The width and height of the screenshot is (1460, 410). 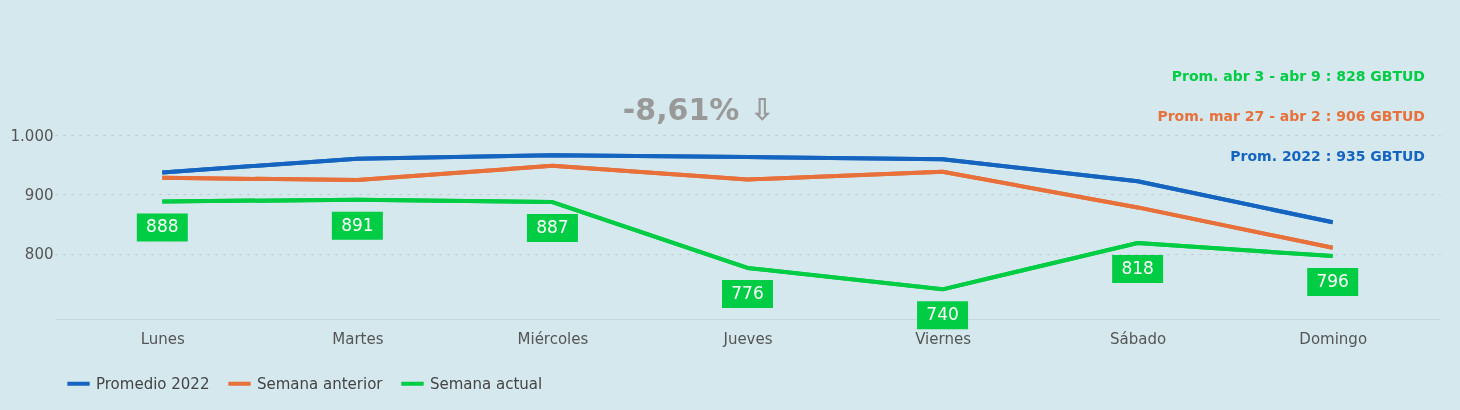 What do you see at coordinates (698, 109) in the screenshot?
I see `chart-title: -8,61% ⇩` at bounding box center [698, 109].